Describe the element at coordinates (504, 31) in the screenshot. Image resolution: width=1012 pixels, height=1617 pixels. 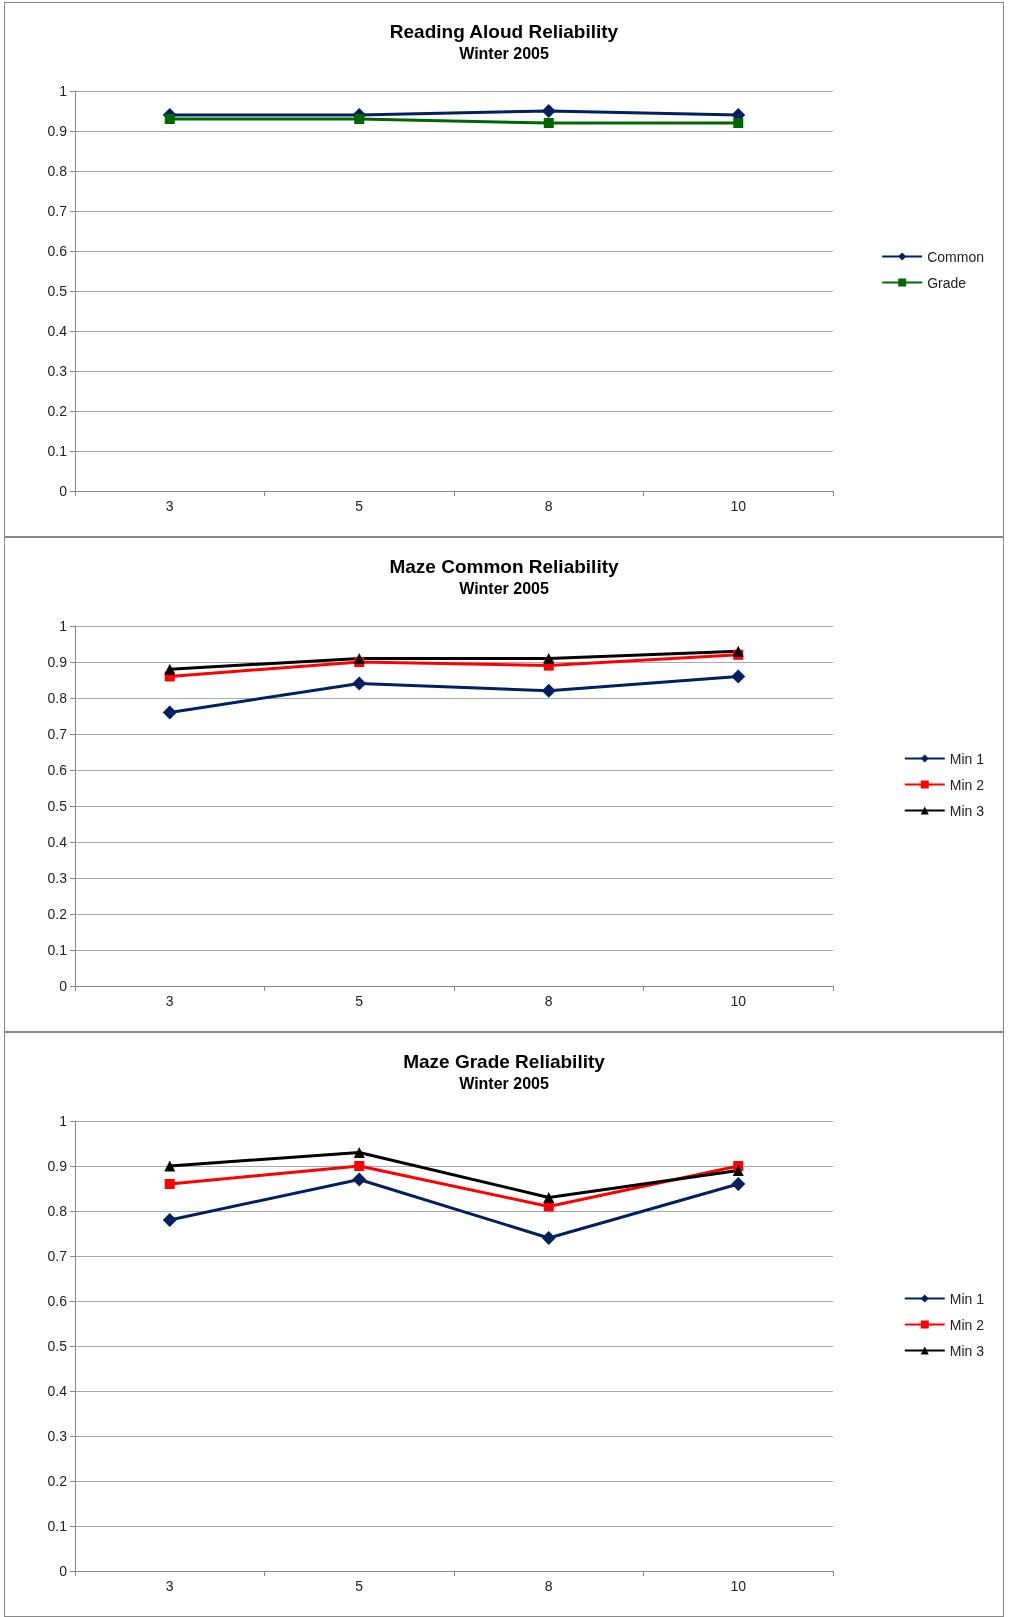
I see `chart-title: Reading Aloud Reliability` at that location.